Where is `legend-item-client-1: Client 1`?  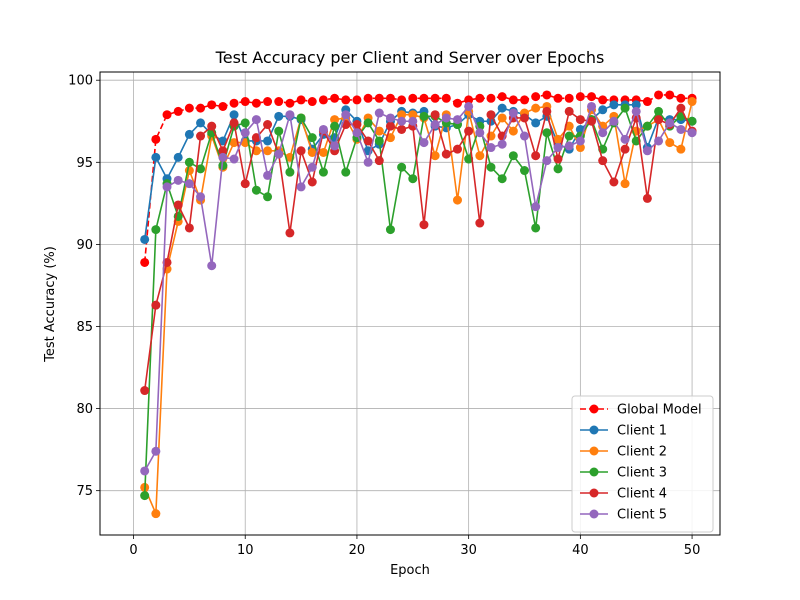 legend-item-client-1: Client 1 is located at coordinates (623, 431).